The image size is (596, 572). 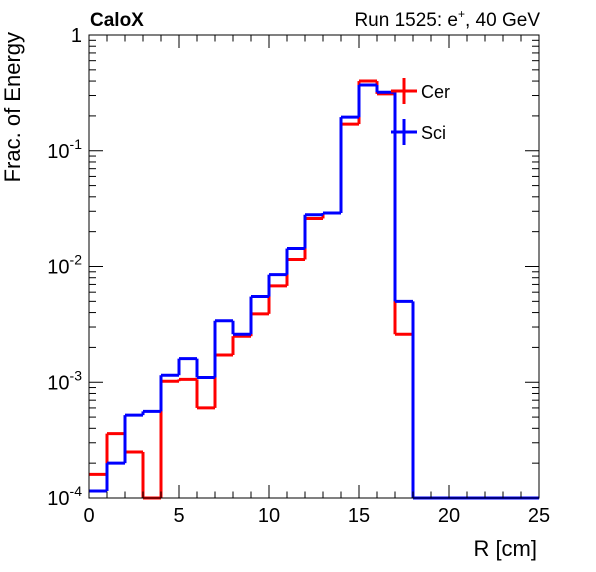 I want to click on title-left: CaloX, so click(x=117, y=20).